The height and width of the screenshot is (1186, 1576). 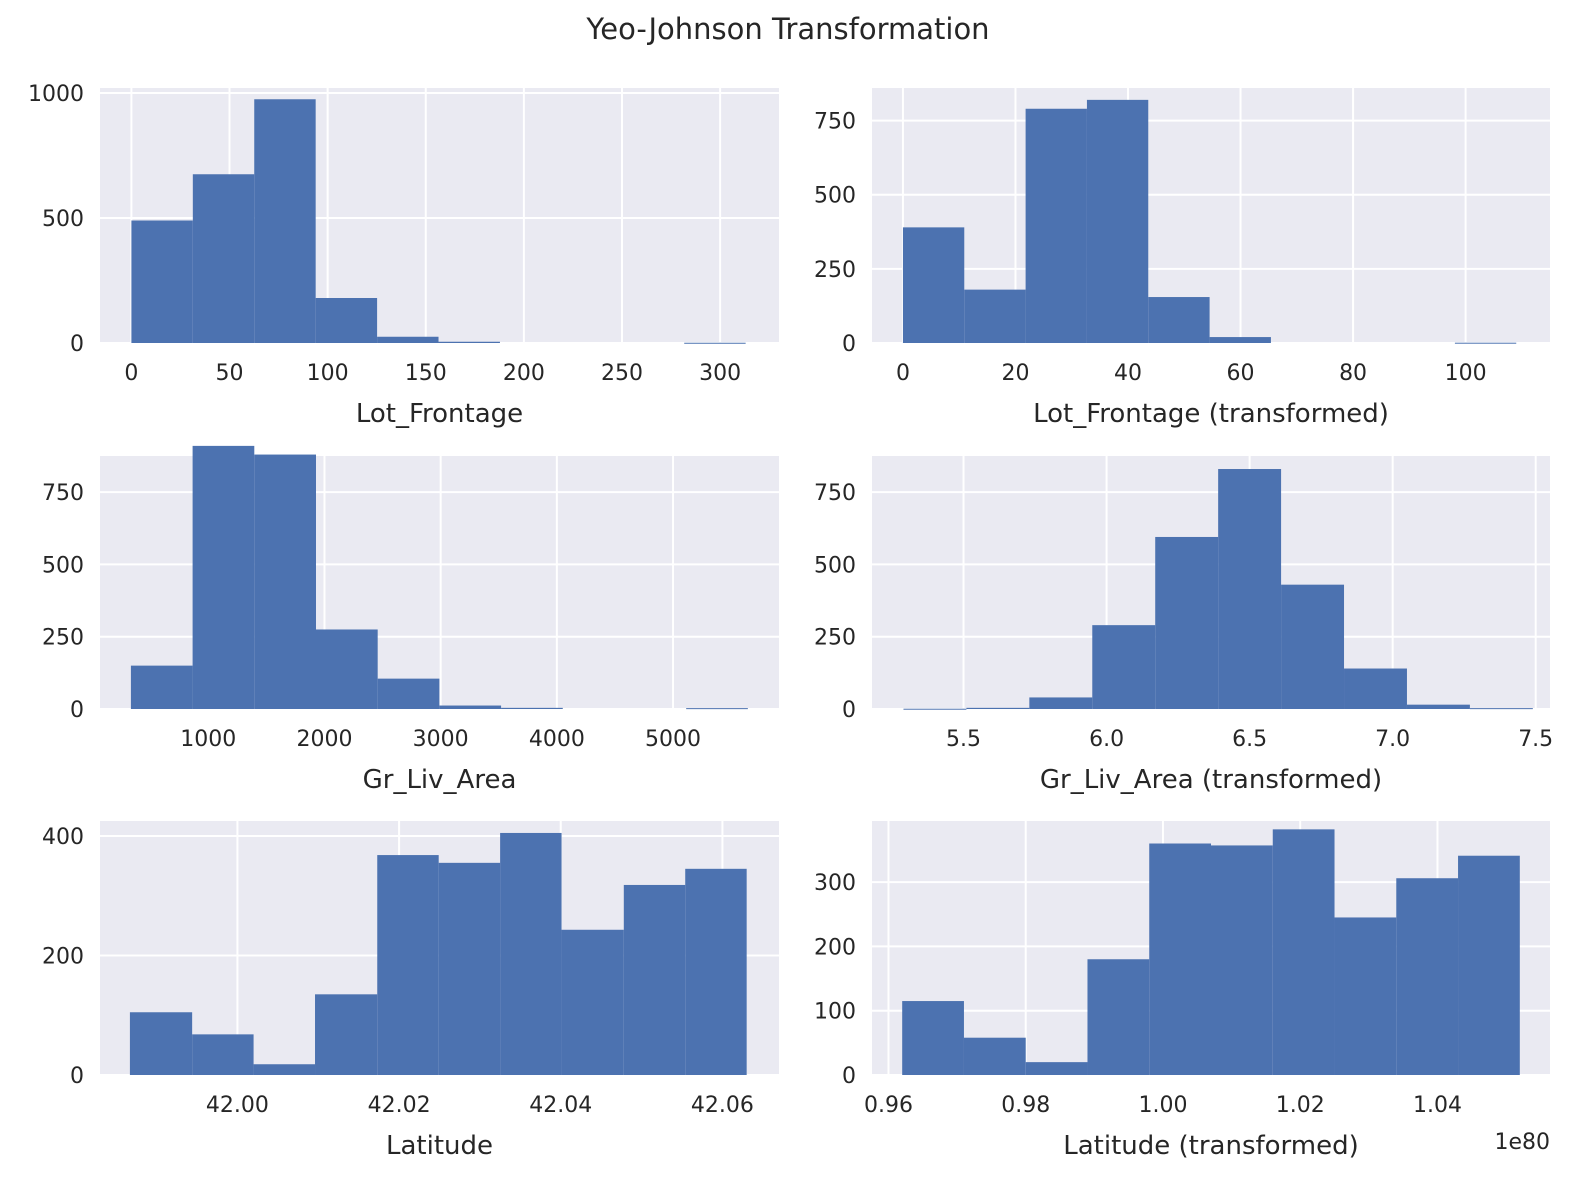 I want to click on x-tick-label: 42.06, so click(x=722, y=1105).